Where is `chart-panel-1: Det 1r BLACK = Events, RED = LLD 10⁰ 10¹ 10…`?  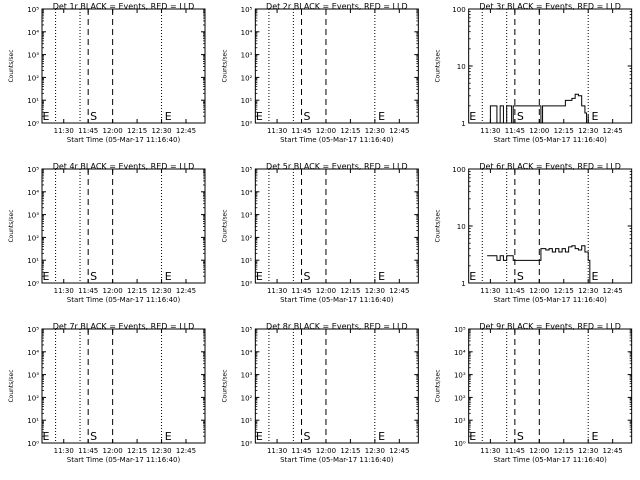 chart-panel-1: Det 1r BLACK = Events, RED = LLD 10⁰ 10¹ 10… is located at coordinates (107, 73).